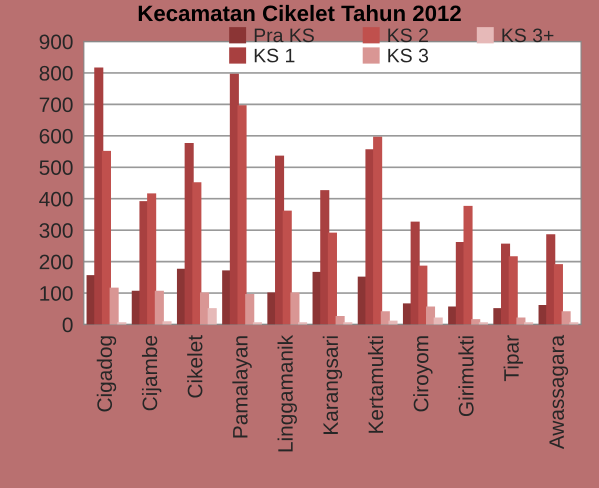 The image size is (599, 488). I want to click on y-tick-label: 700, so click(56, 104).